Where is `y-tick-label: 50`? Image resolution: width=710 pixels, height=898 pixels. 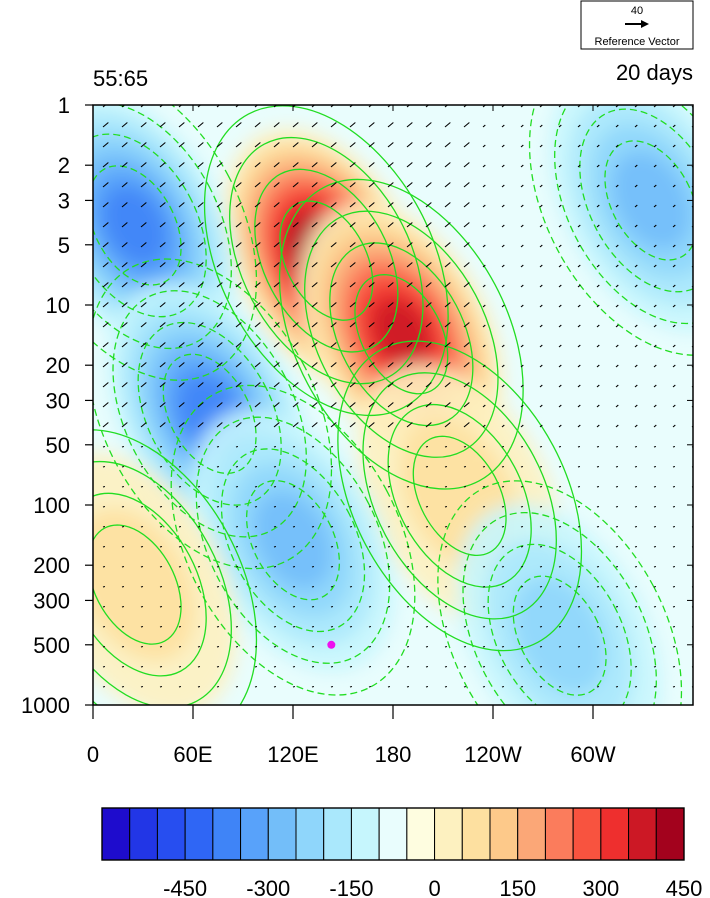 y-tick-label: 50 is located at coordinates (58, 445).